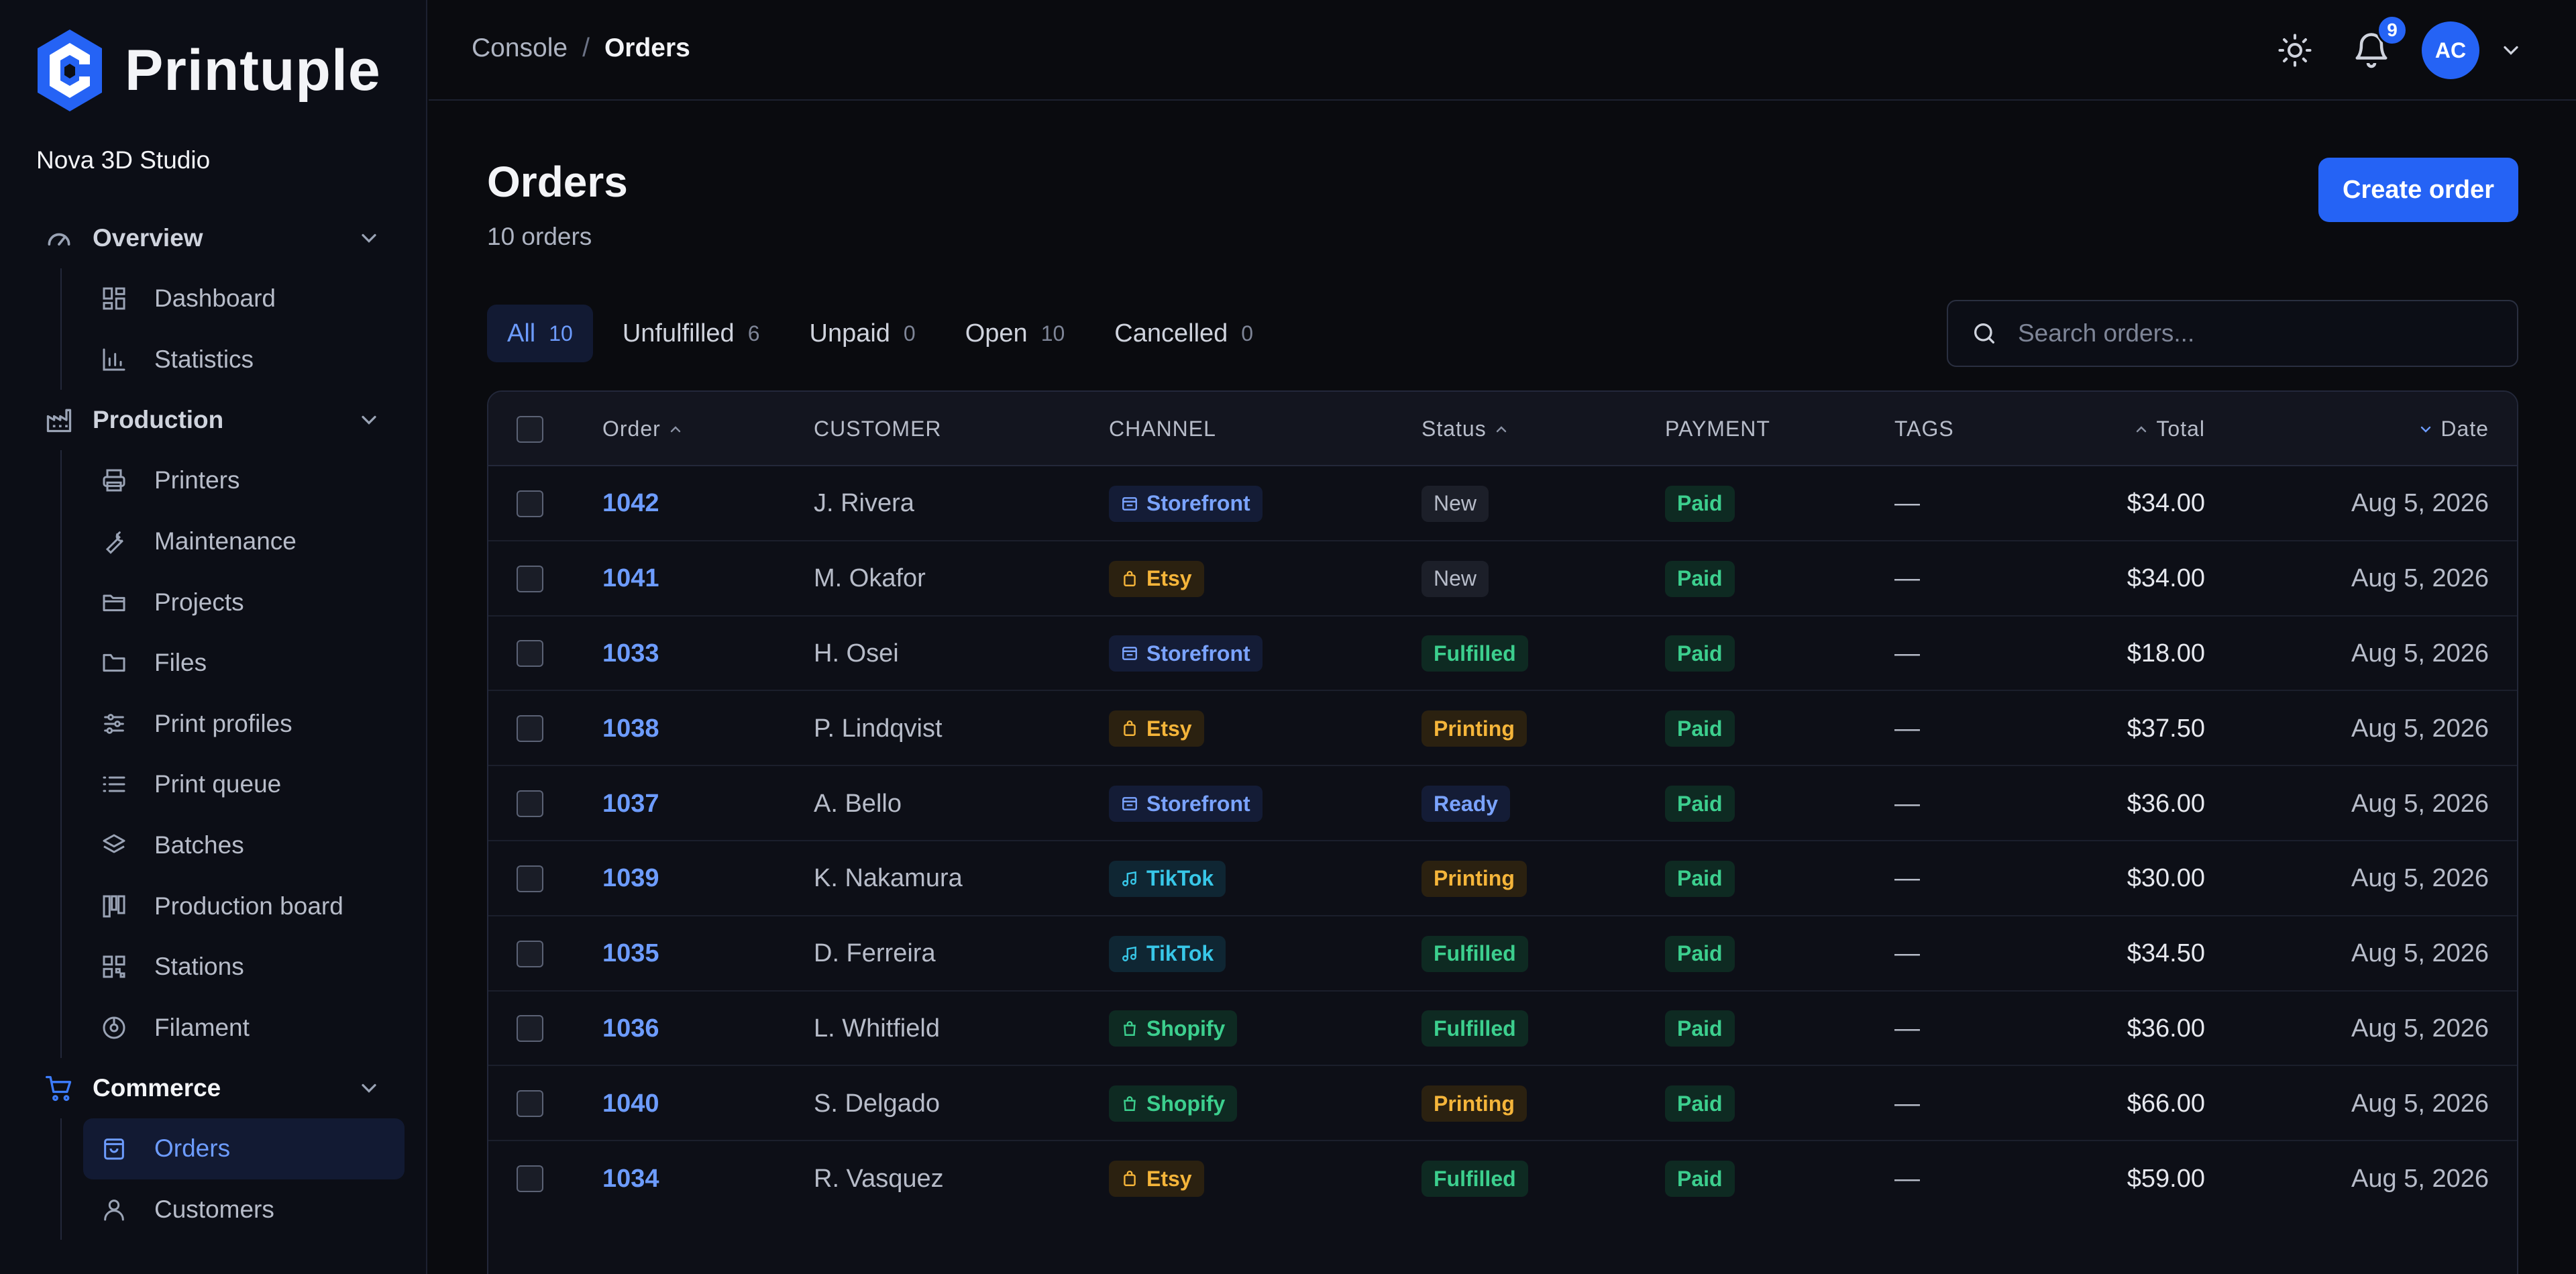  I want to click on nav-group-production: Production, so click(213, 420).